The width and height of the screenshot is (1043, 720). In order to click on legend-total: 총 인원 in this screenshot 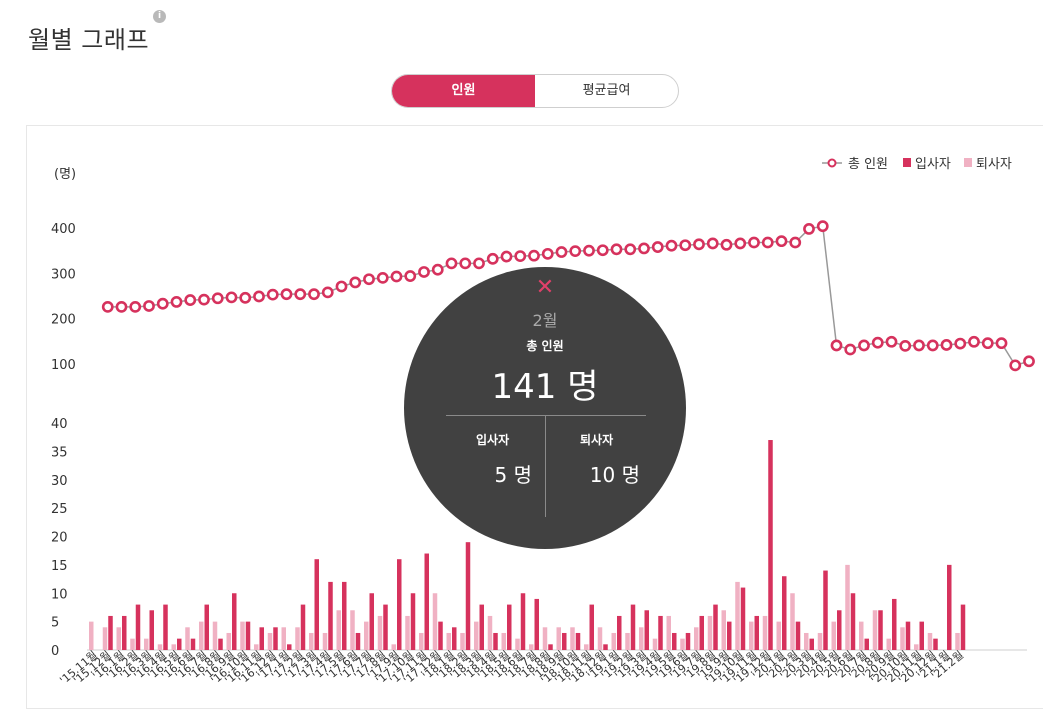, I will do `click(868, 164)`.